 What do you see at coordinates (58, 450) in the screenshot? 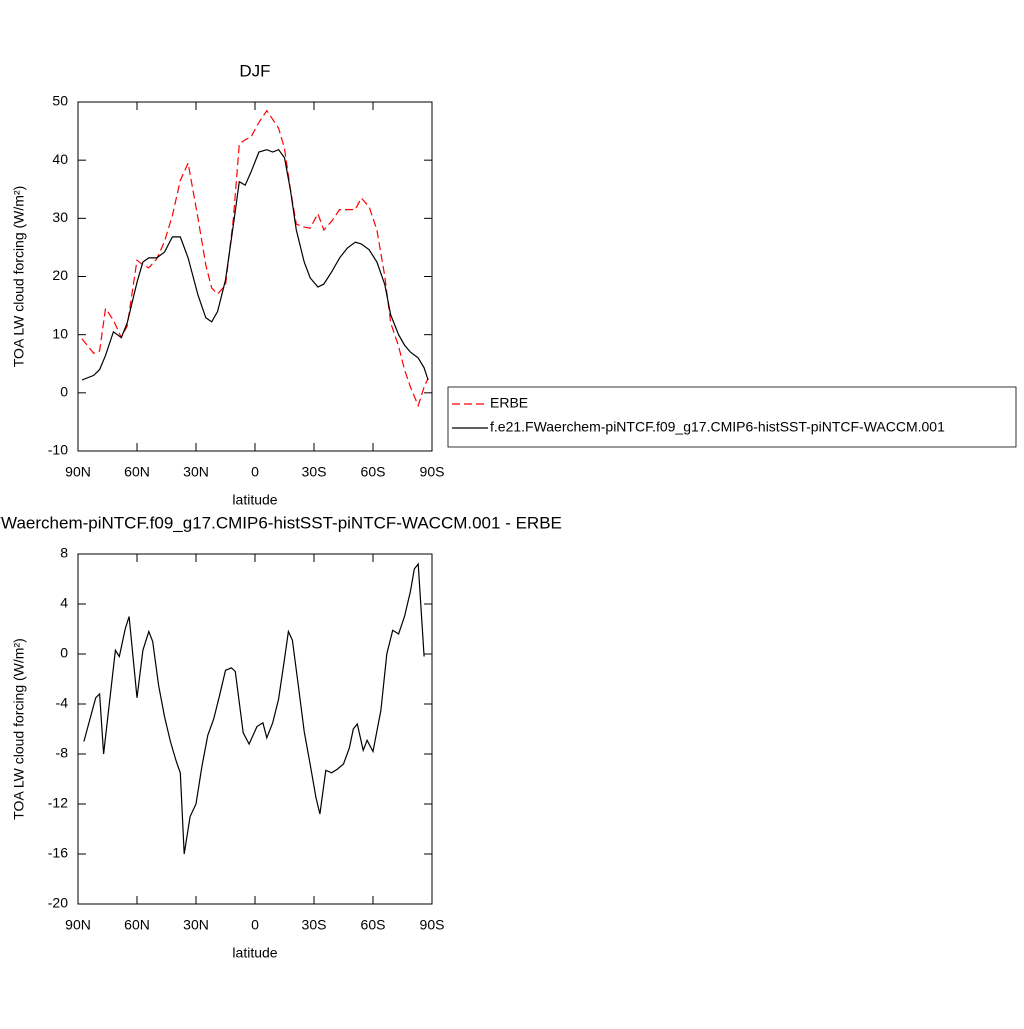
I see `y-tick-label: -10` at bounding box center [58, 450].